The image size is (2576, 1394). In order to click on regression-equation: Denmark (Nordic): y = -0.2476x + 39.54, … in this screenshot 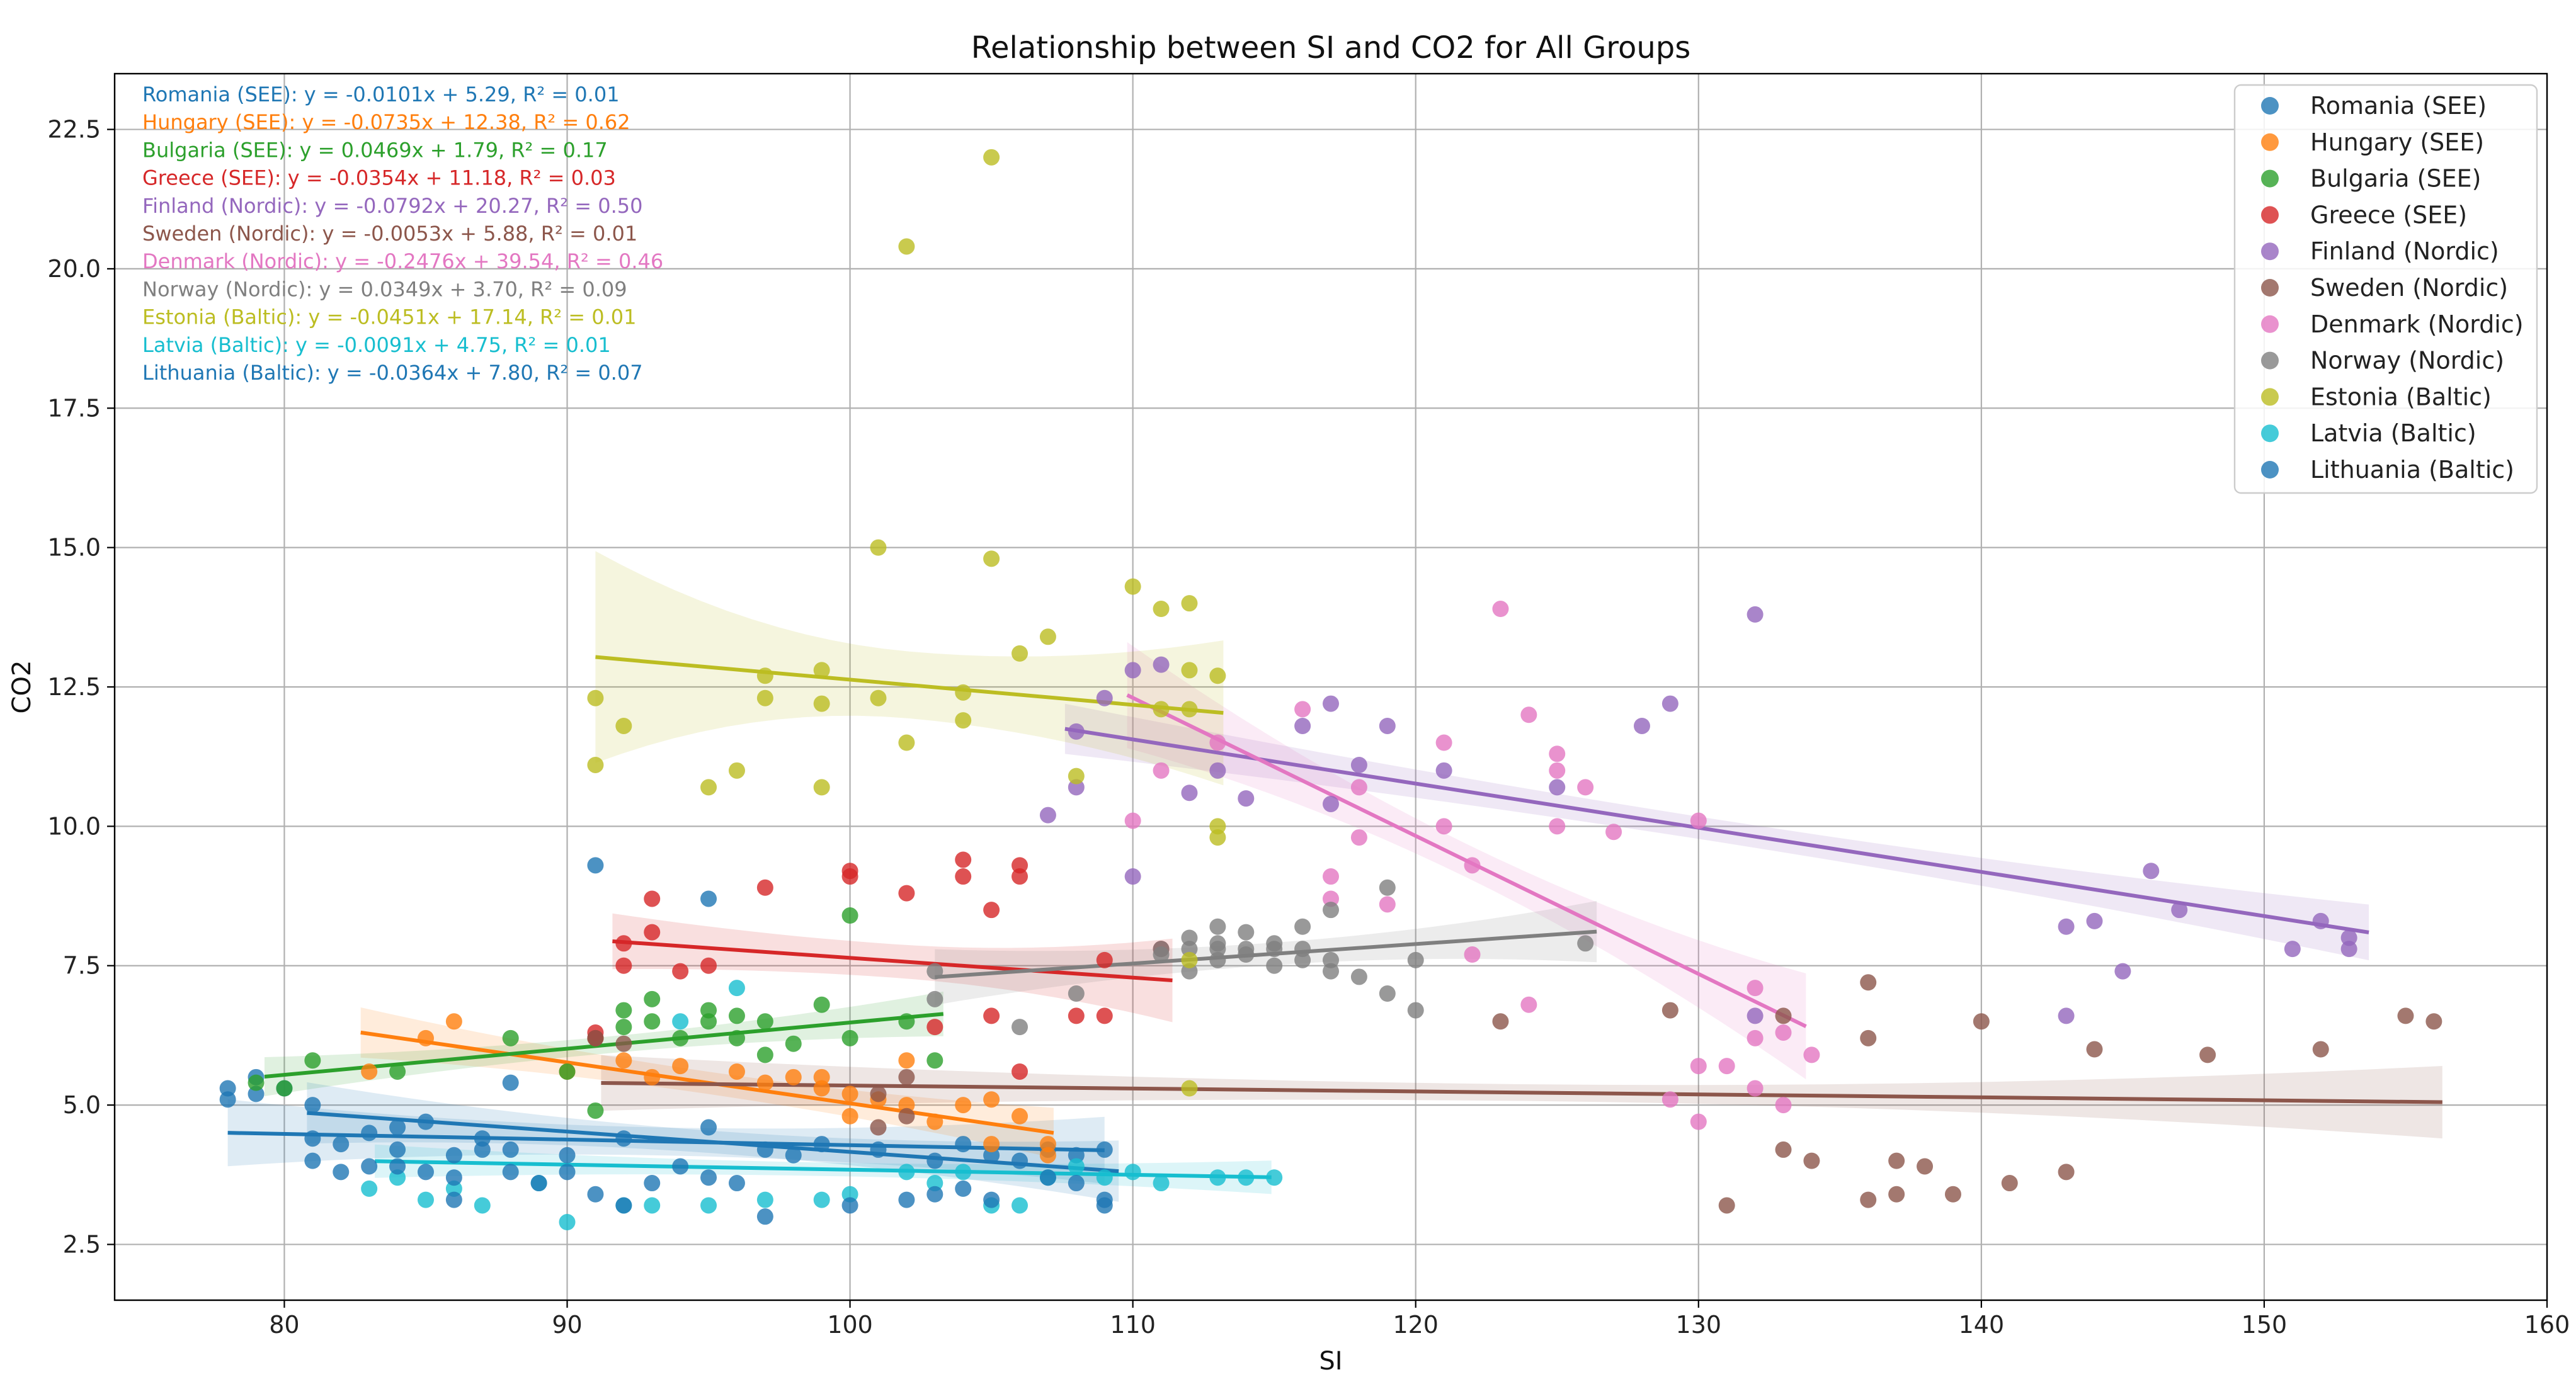, I will do `click(402, 261)`.